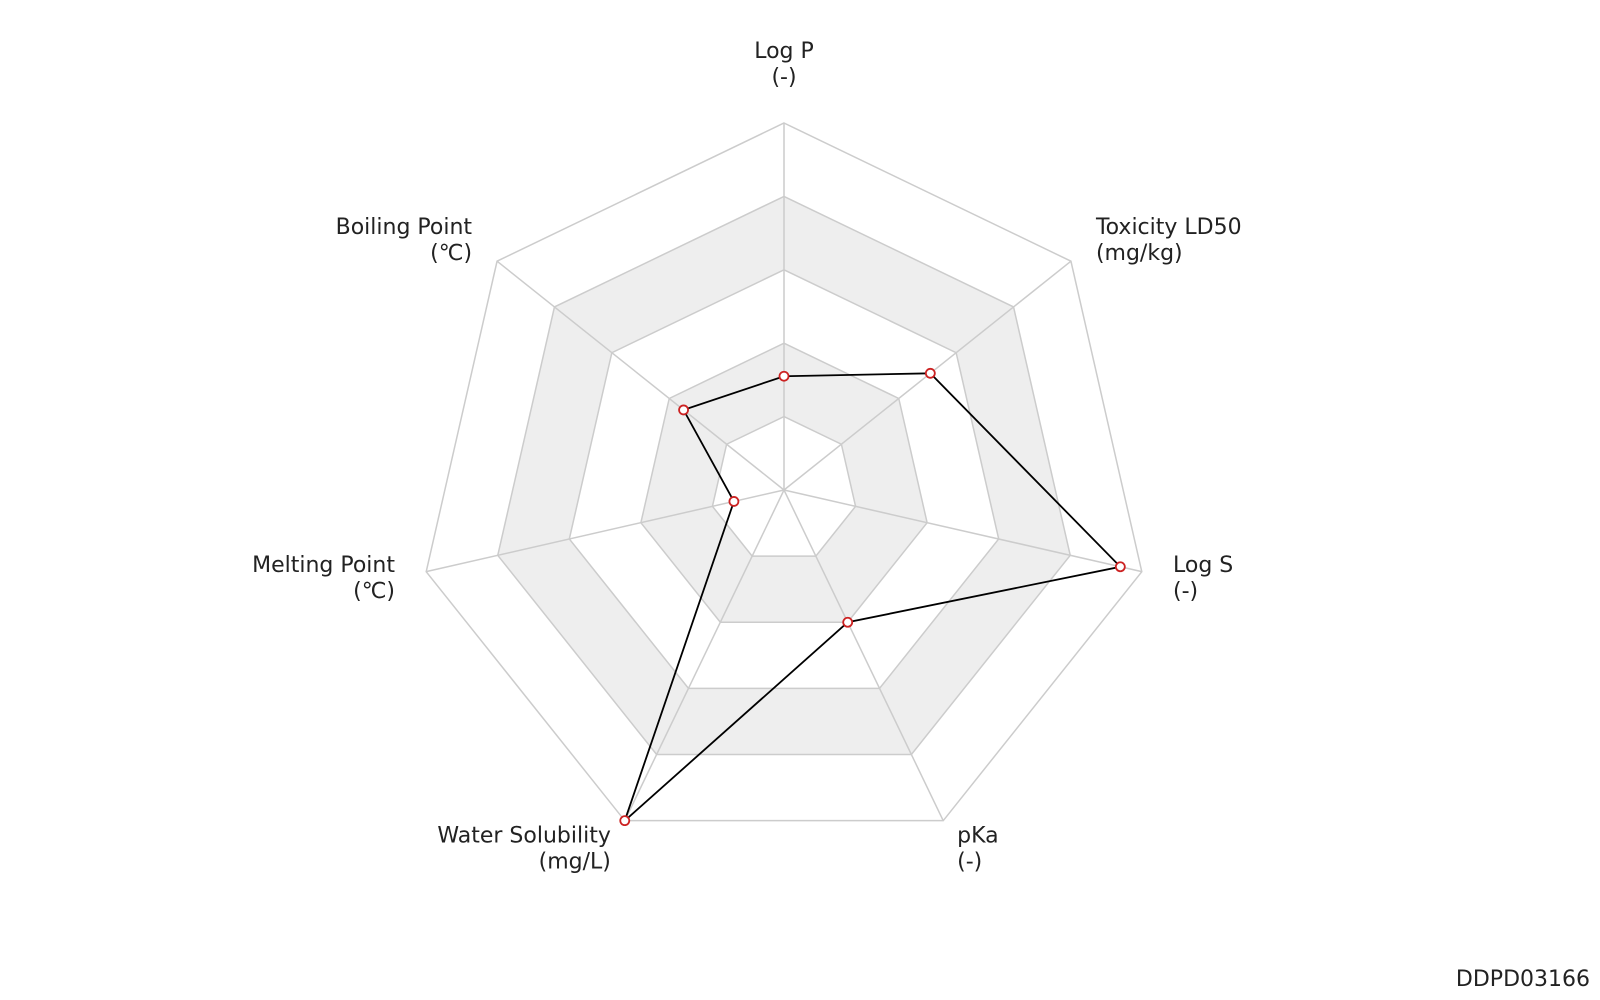 This screenshot has height=1000, width=1600. What do you see at coordinates (404, 227) in the screenshot?
I see `axis-label: Boiling Point` at bounding box center [404, 227].